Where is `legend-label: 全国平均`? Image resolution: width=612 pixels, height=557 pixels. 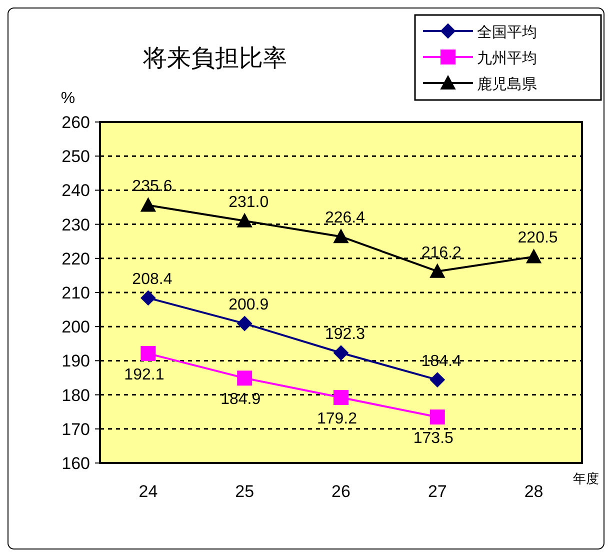
legend-label: 全国平均 is located at coordinates (507, 32).